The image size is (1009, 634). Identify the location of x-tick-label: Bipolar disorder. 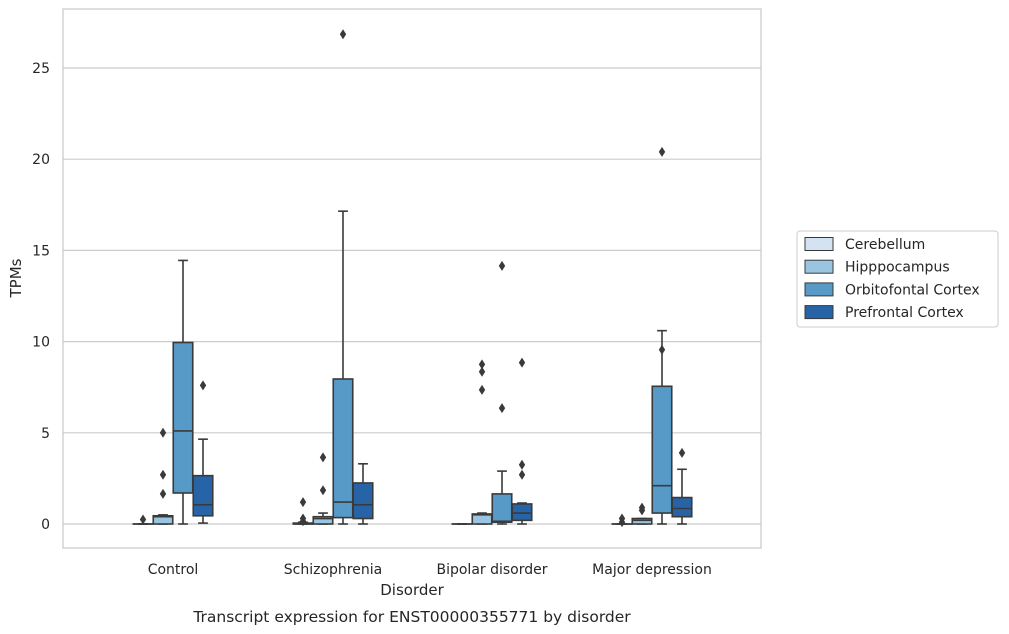
(491, 570).